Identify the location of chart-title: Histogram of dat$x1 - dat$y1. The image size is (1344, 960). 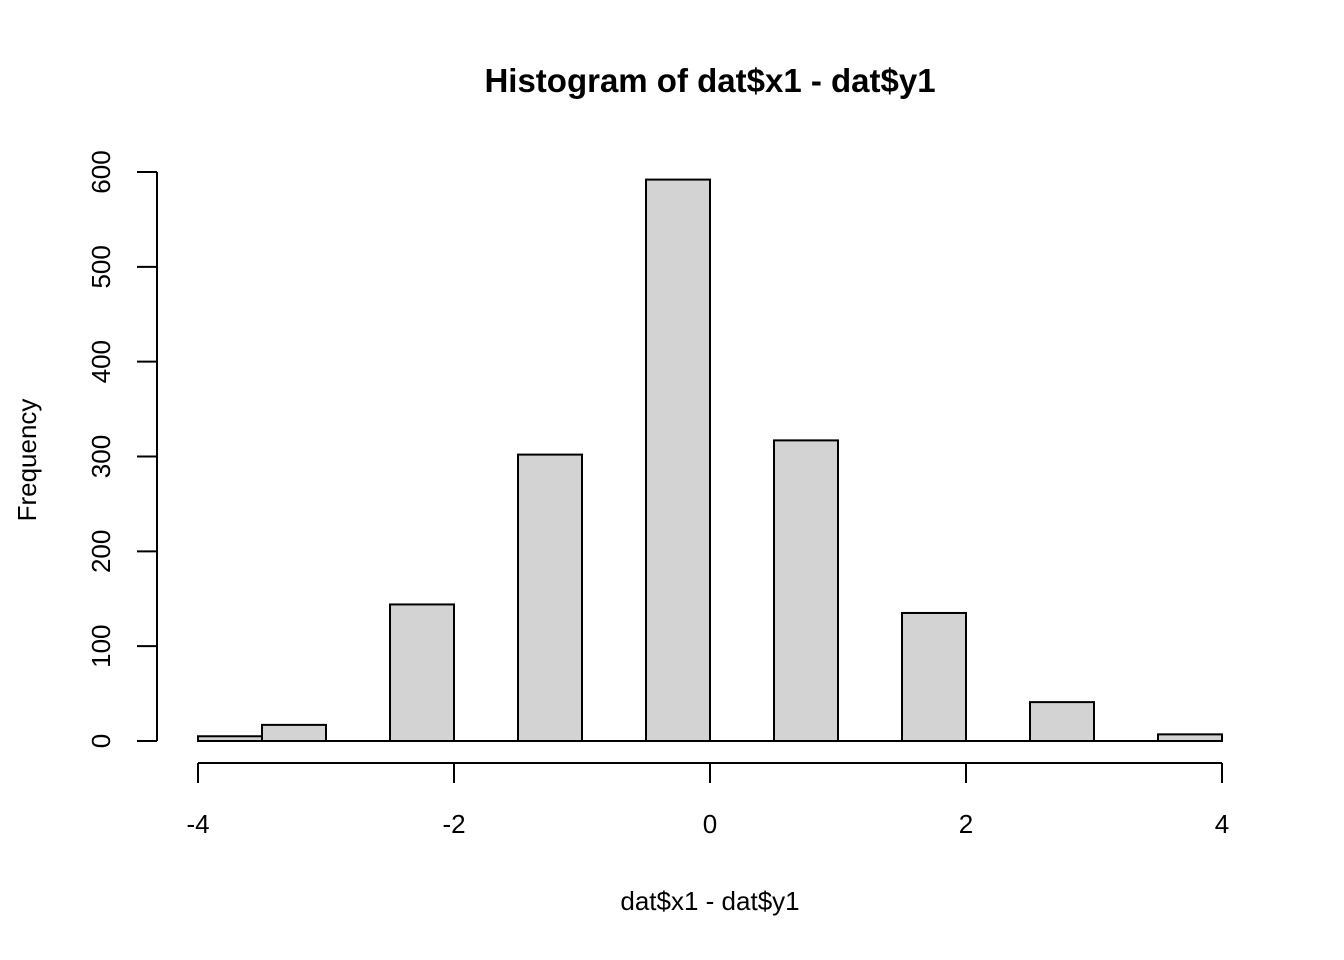
(709, 80).